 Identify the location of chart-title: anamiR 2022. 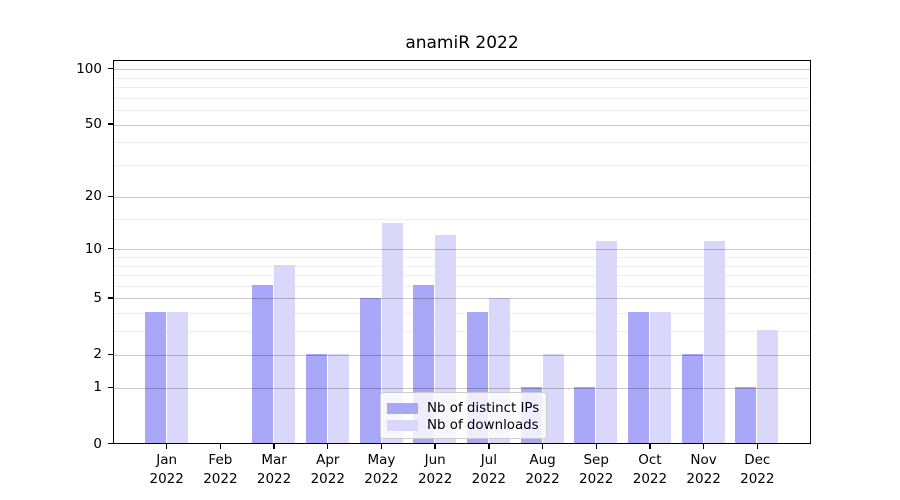
(462, 43).